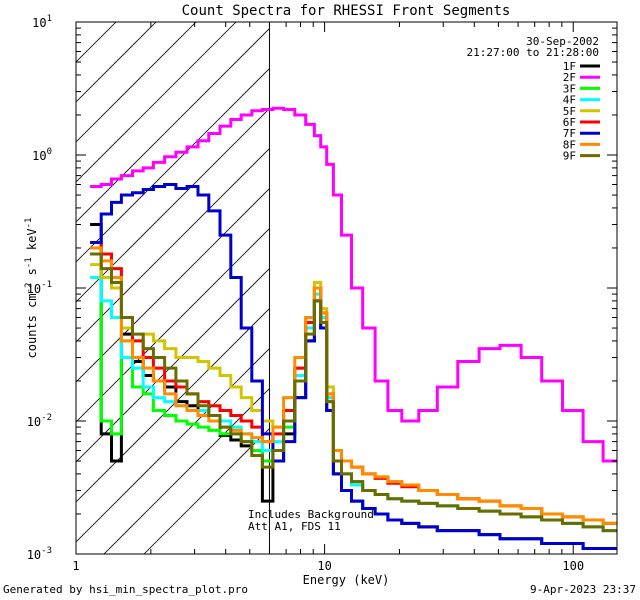 Image resolution: width=640 pixels, height=600 pixels. What do you see at coordinates (569, 88) in the screenshot?
I see `legend-label-3F: 3F` at bounding box center [569, 88].